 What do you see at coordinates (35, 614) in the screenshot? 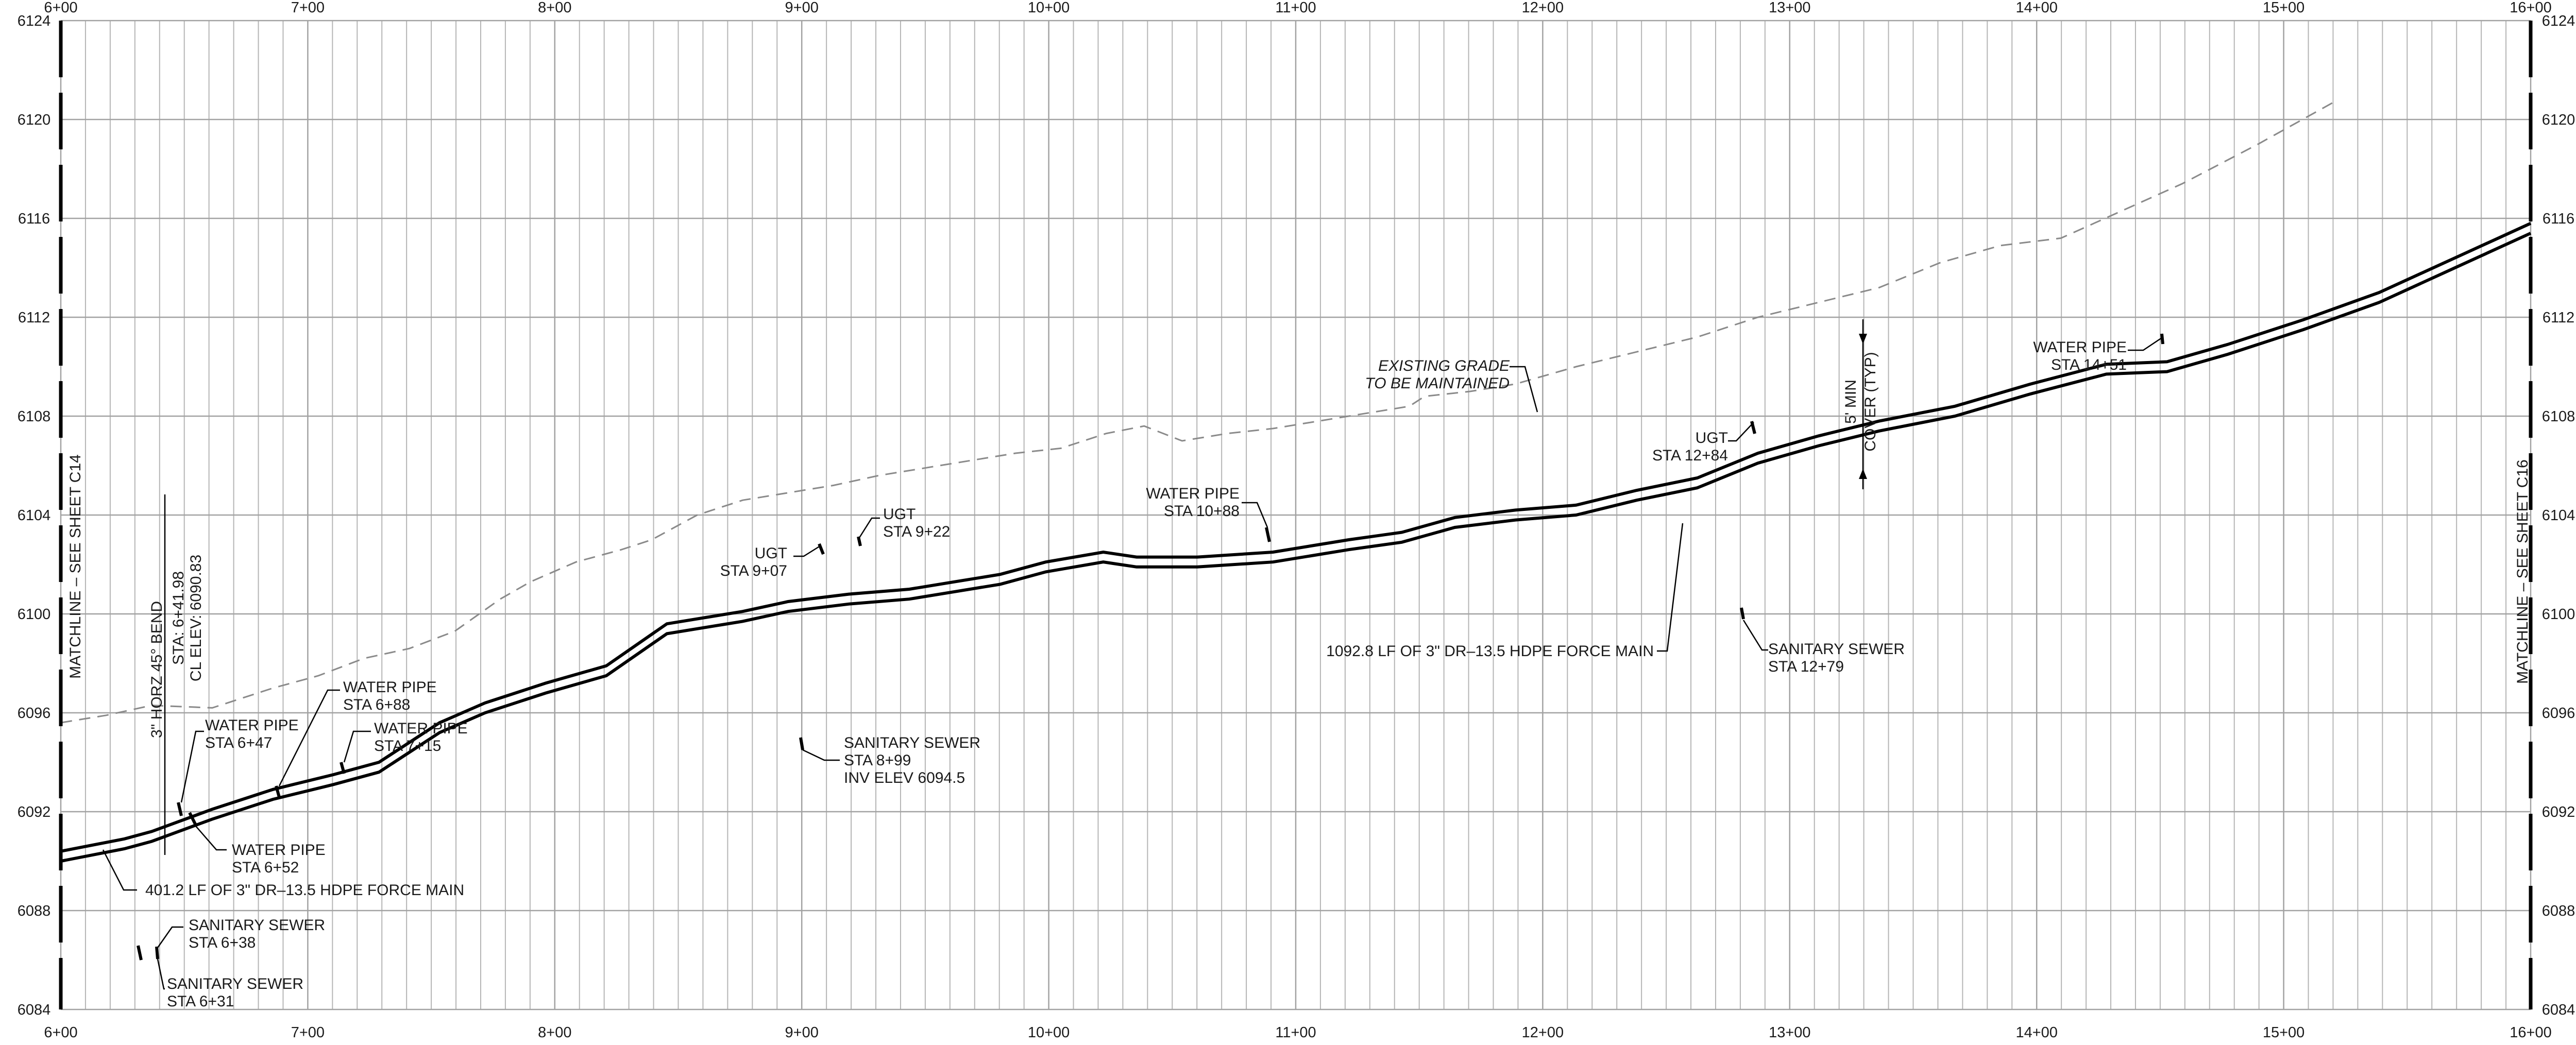
I see `y-tick-label-left: 6100` at bounding box center [35, 614].